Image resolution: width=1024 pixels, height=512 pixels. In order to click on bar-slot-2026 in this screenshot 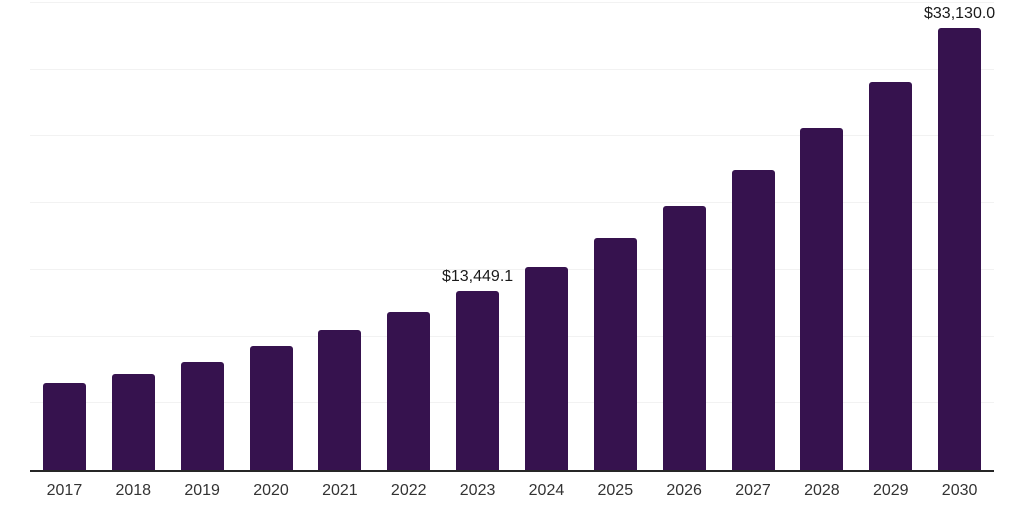, I will do `click(684, 236)`.